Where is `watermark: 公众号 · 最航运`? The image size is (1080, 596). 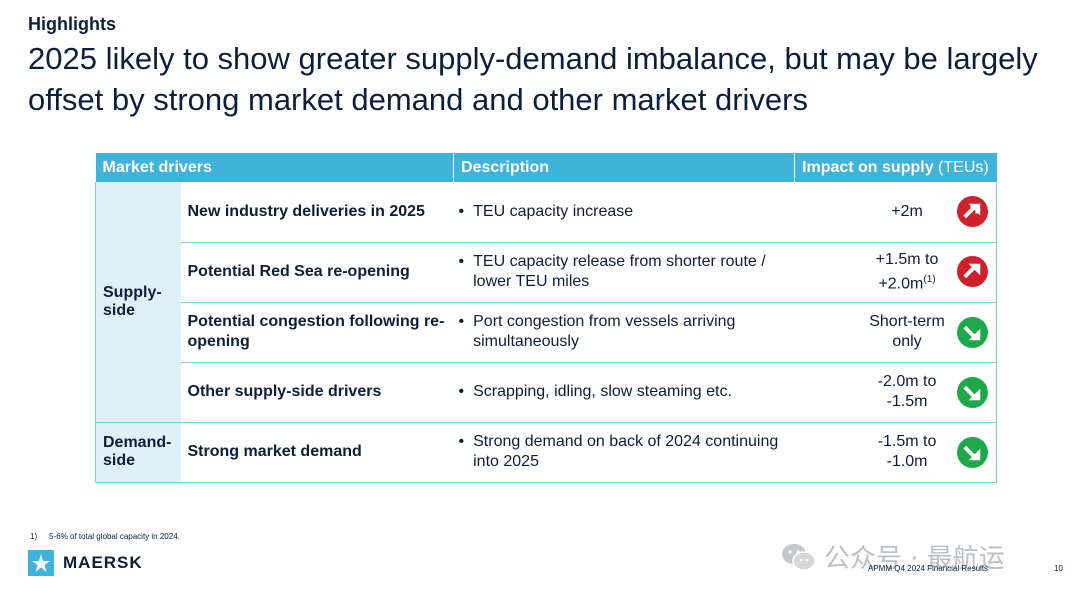
watermark: 公众号 · 最航运 is located at coordinates (892, 556).